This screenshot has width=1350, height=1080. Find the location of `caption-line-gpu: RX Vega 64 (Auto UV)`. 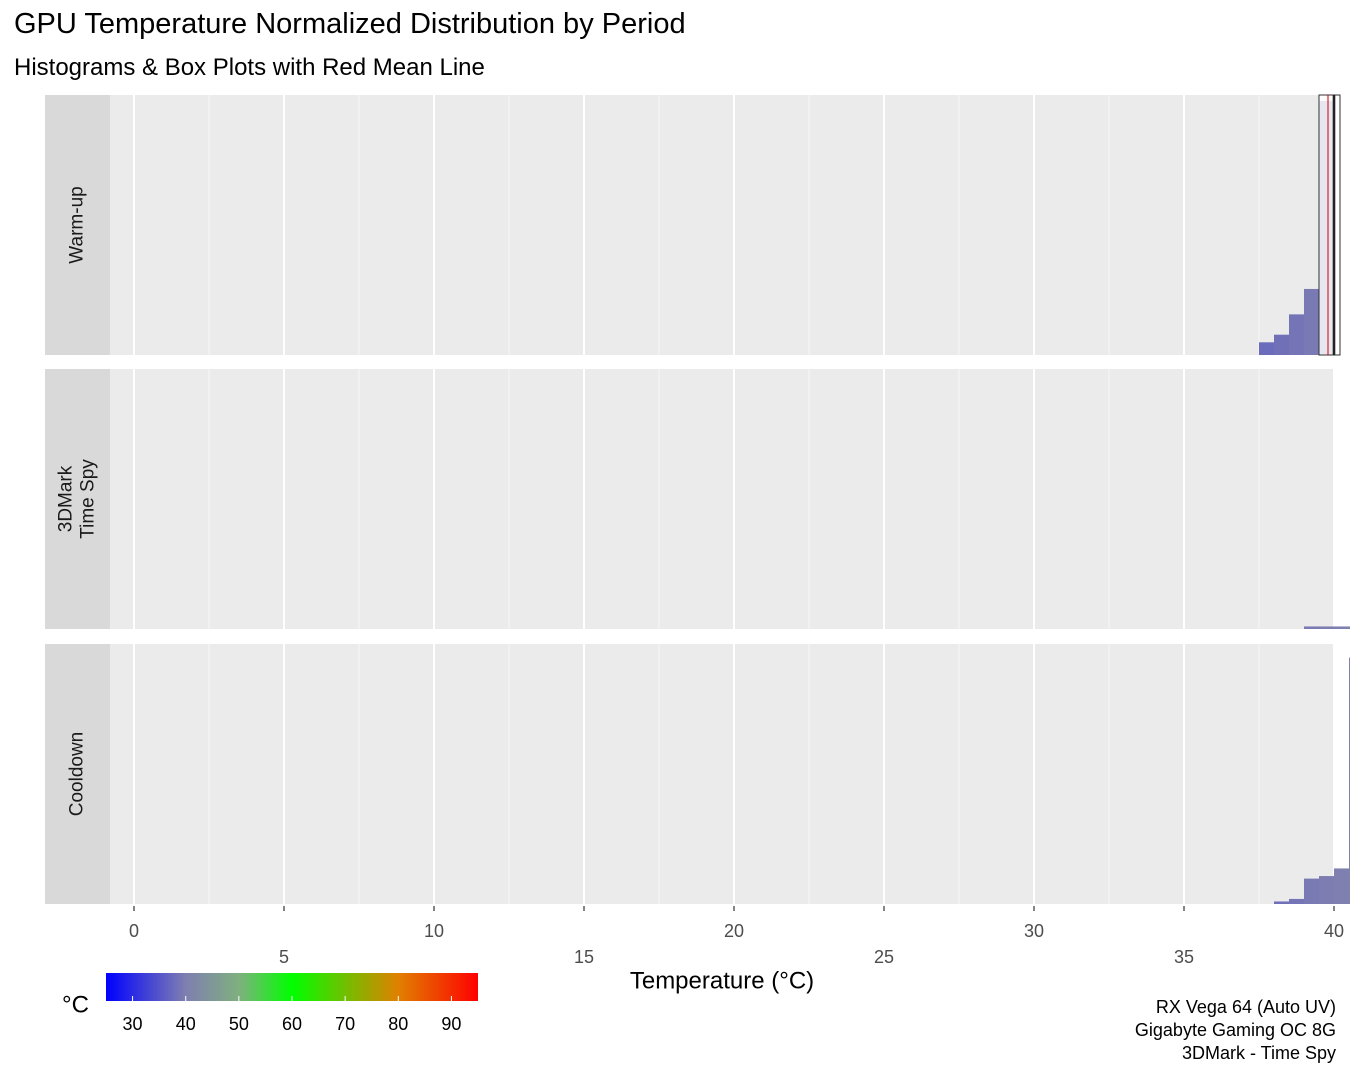

caption-line-gpu: RX Vega 64 (Auto UV) is located at coordinates (1245, 1007).